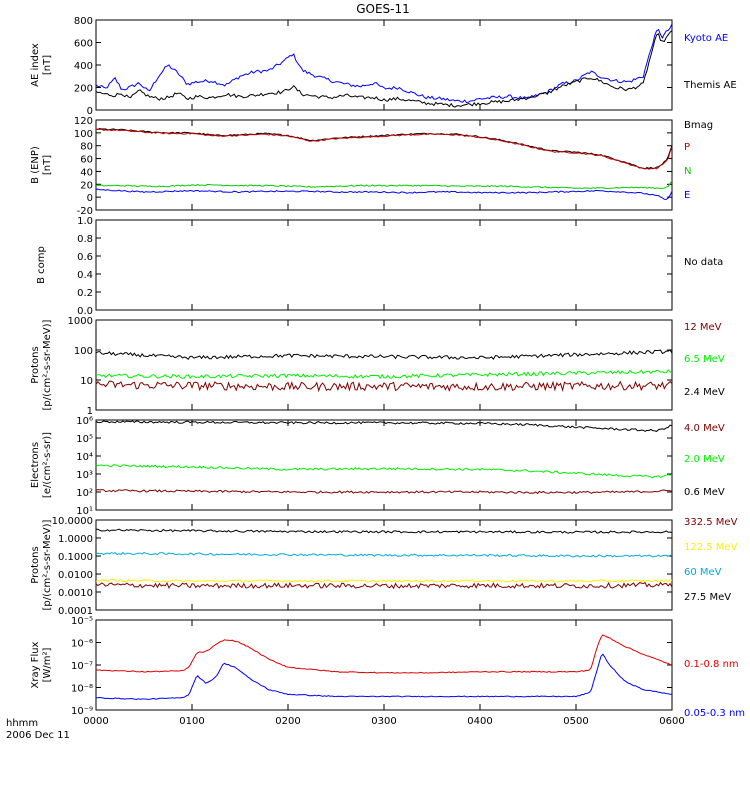  I want to click on y-tick-label: 10⁶, so click(84, 421).